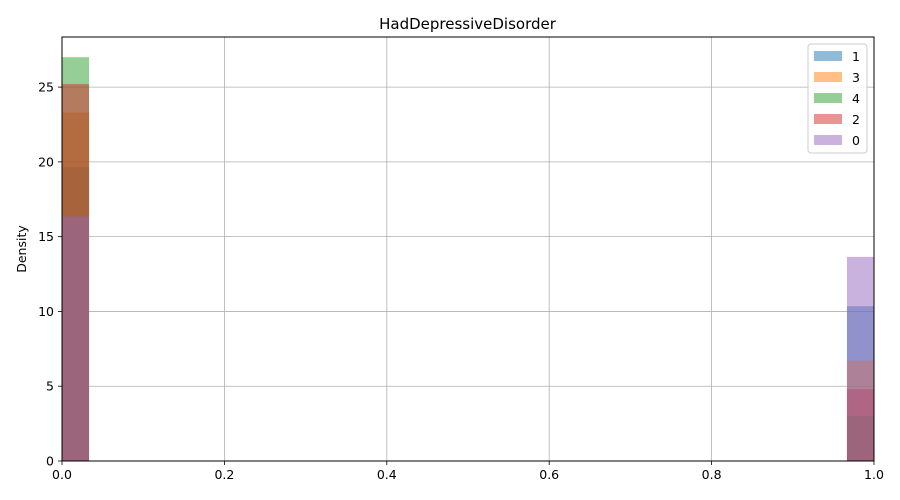 The width and height of the screenshot is (900, 500). I want to click on legend-label-2: 2, so click(856, 119).